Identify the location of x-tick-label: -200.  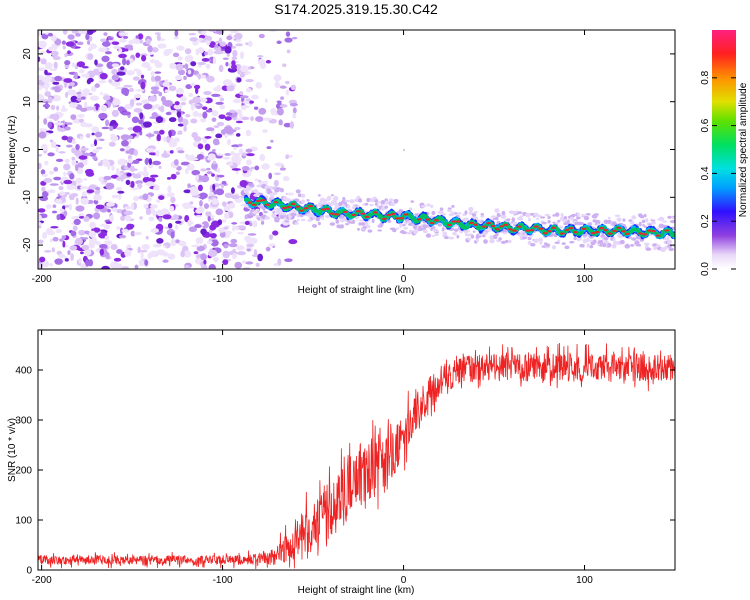
(42, 580).